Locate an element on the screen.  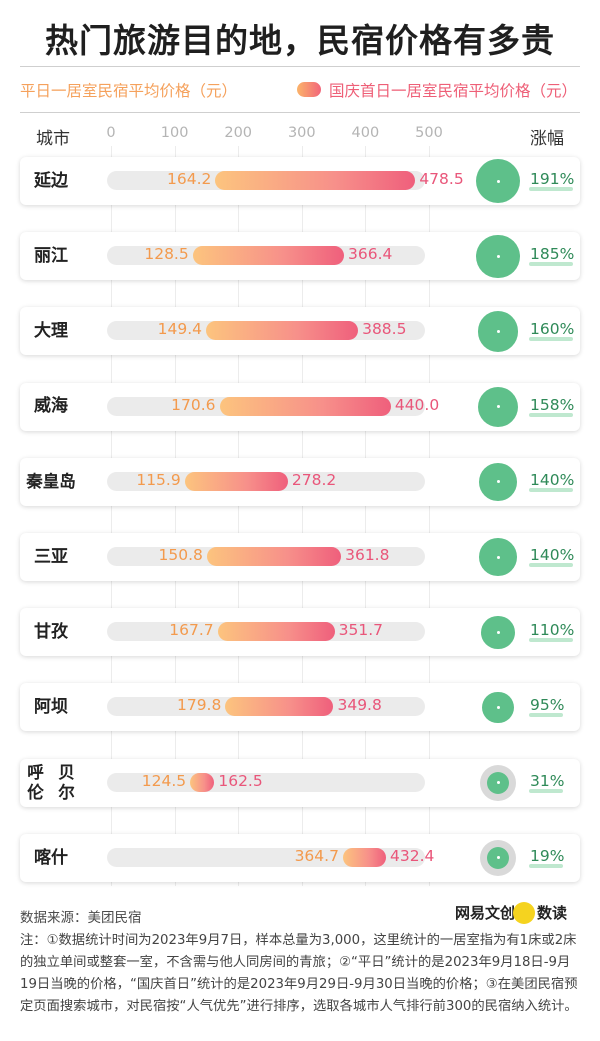
holiday-value-label: 162.5 is located at coordinates (240, 780).